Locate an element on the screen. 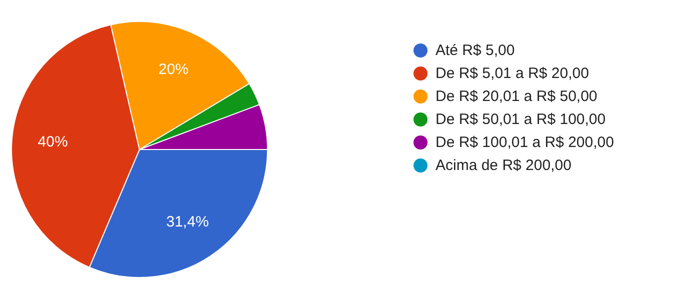  data-label: 31,4% is located at coordinates (187, 222).